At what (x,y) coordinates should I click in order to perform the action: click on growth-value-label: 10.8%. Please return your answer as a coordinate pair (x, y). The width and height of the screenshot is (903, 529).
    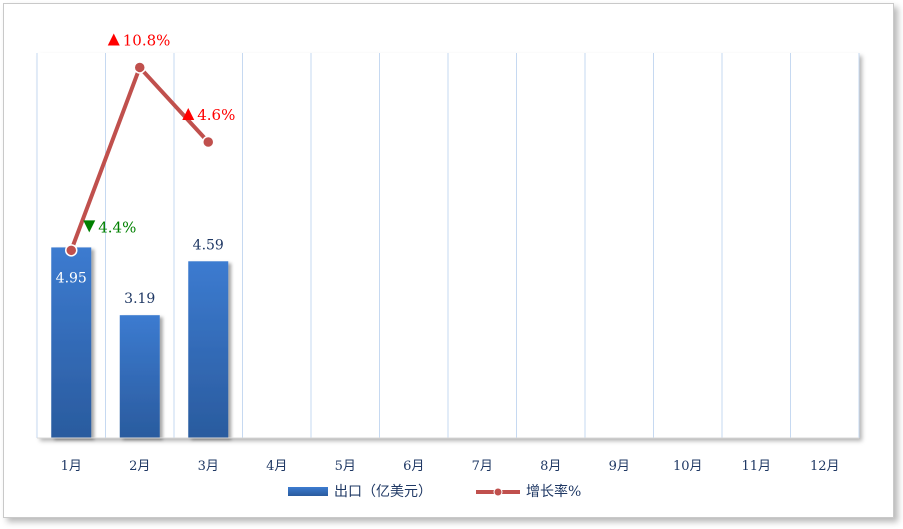
    Looking at the image, I should click on (147, 40).